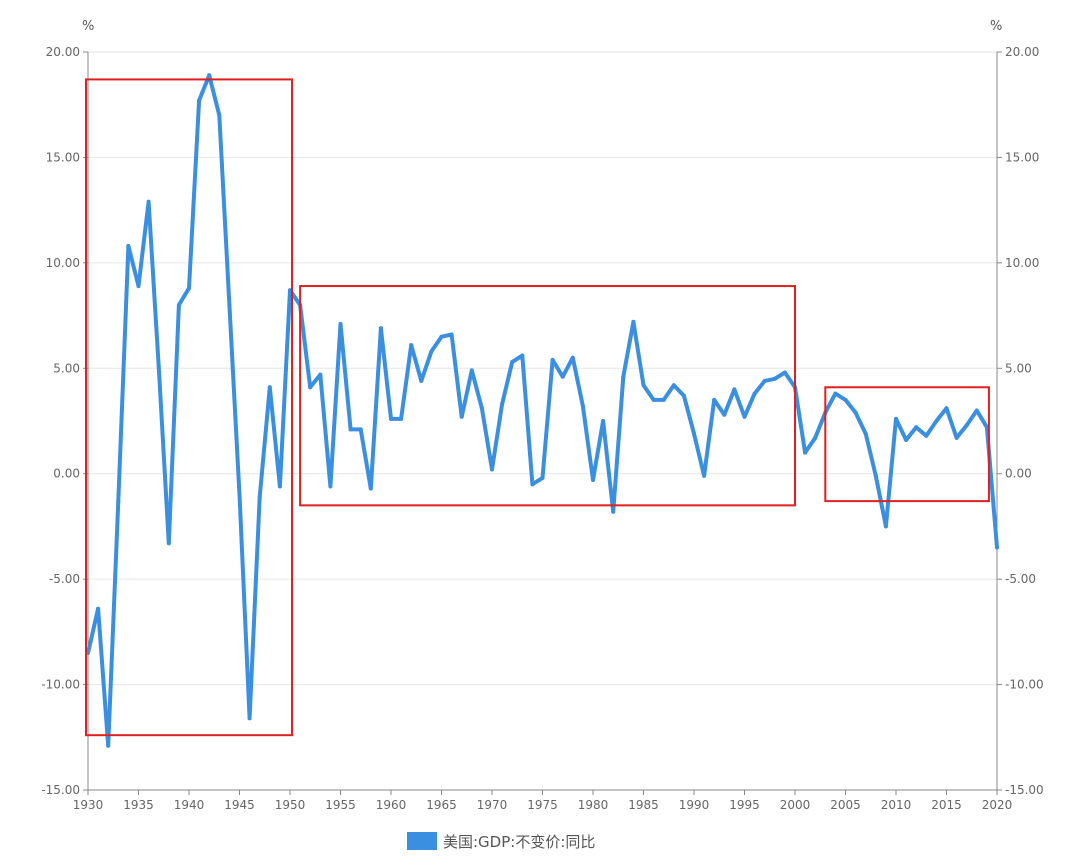 Image resolution: width=1080 pixels, height=863 pixels. Describe the element at coordinates (290, 805) in the screenshot. I see `x-tick-label: 1950` at that location.